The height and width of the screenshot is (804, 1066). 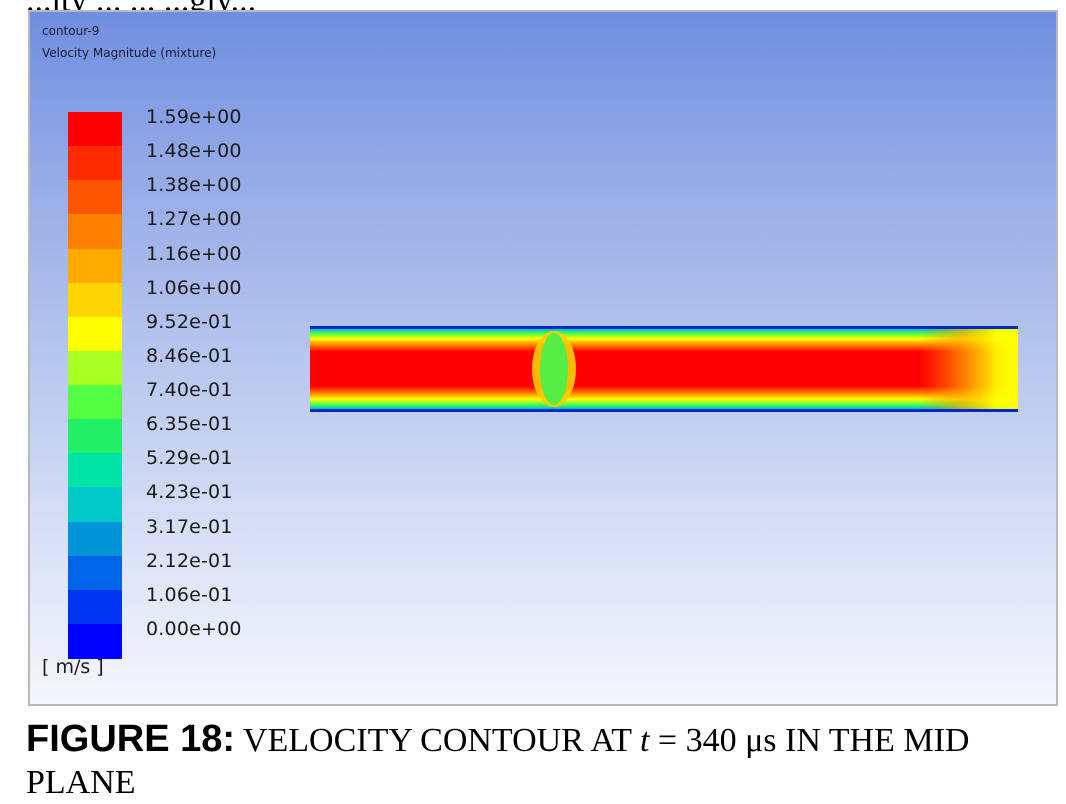 What do you see at coordinates (437, 740) in the screenshot?
I see `caption-text-before: VELOCITY CONTOUR AT` at bounding box center [437, 740].